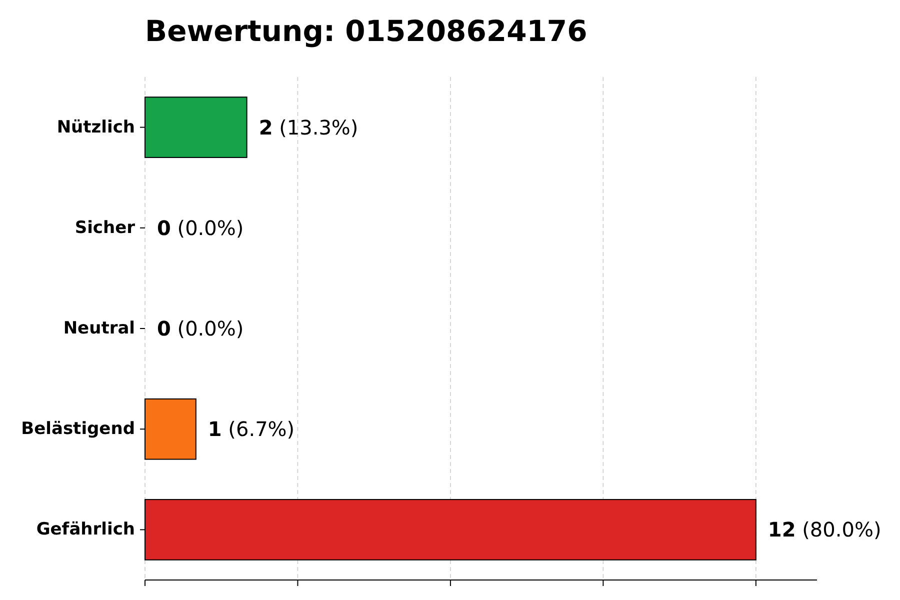  What do you see at coordinates (99, 328) in the screenshot?
I see `y-tick-label: Neutral` at bounding box center [99, 328].